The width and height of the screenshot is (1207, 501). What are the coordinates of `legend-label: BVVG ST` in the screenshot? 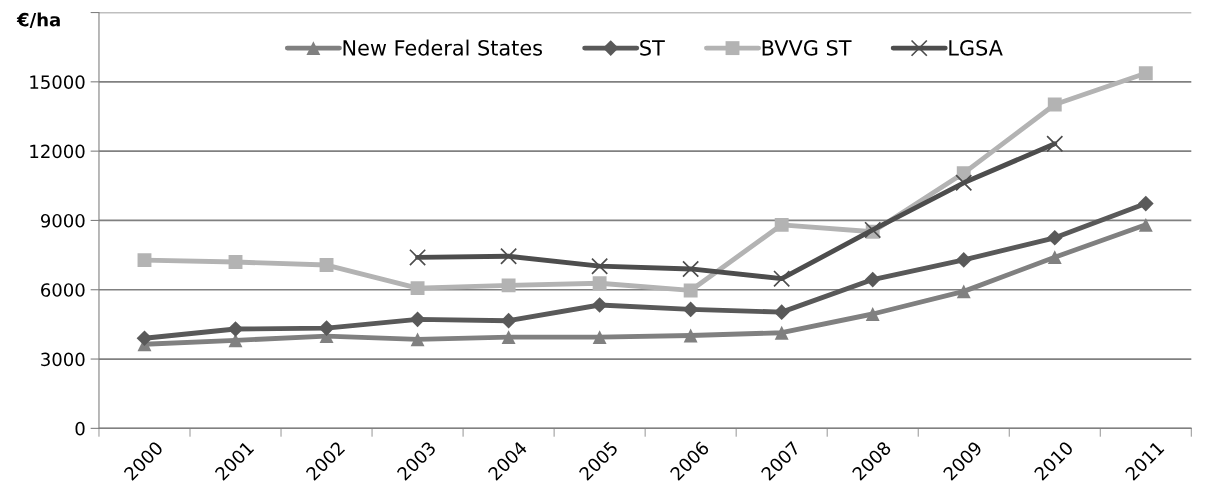 It's located at (807, 47).